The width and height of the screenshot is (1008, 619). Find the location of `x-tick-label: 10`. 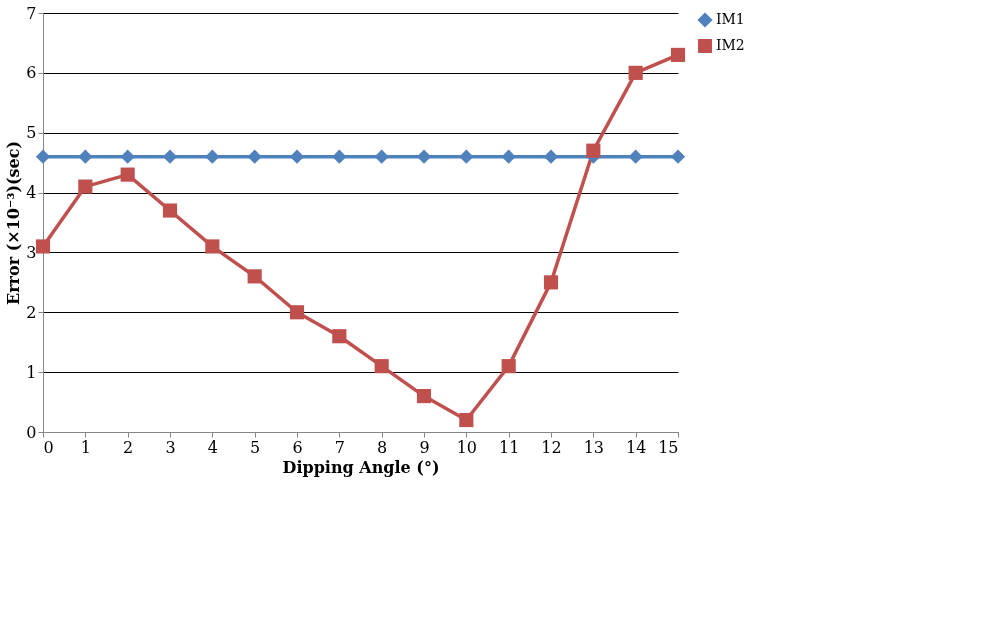

x-tick-label: 10 is located at coordinates (467, 447).